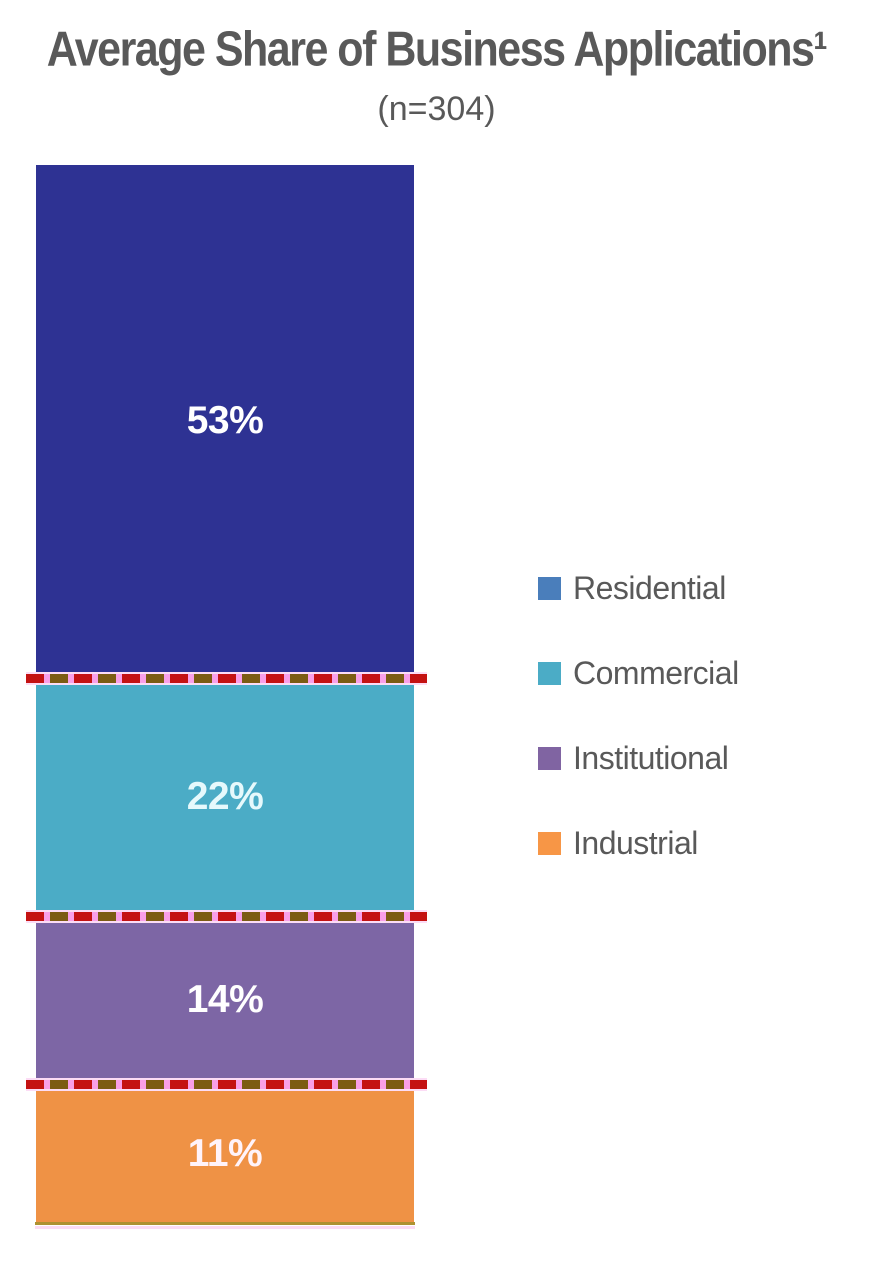 The width and height of the screenshot is (873, 1263). What do you see at coordinates (225, 796) in the screenshot?
I see `segment-value-label-commercial: 22%` at bounding box center [225, 796].